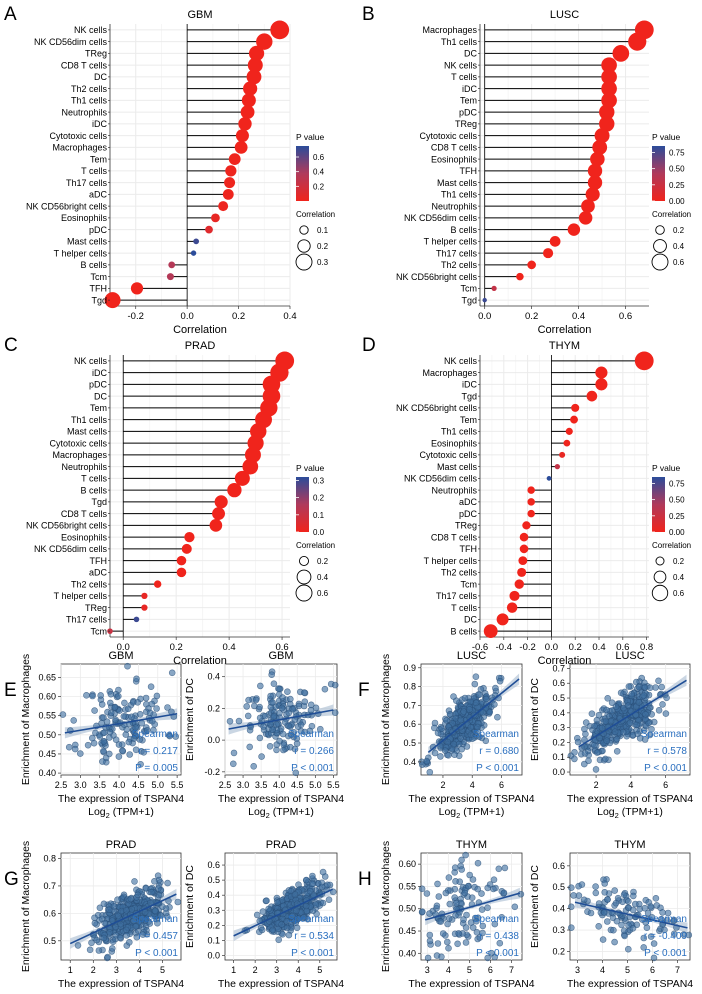 The height and width of the screenshot is (994, 702). What do you see at coordinates (535, 719) in the screenshot?
I see `y-axis-title: Enrichment of DC` at bounding box center [535, 719].